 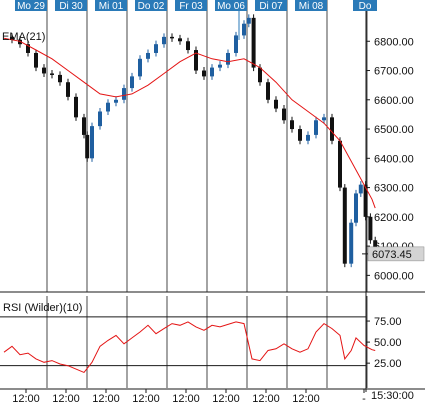 I want to click on date-label: Di 30, so click(x=71, y=6).